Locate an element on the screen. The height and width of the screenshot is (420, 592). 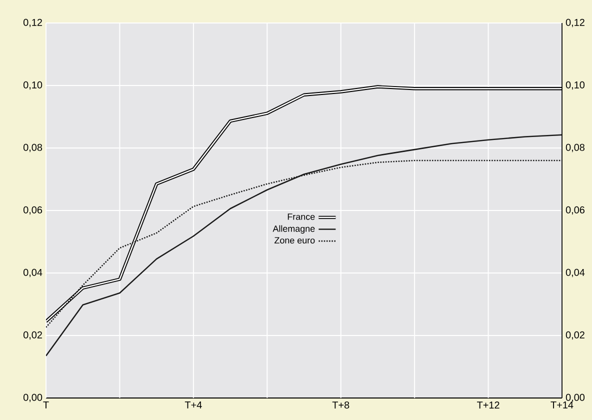
y2-tick-label: 0,10 is located at coordinates (575, 85).